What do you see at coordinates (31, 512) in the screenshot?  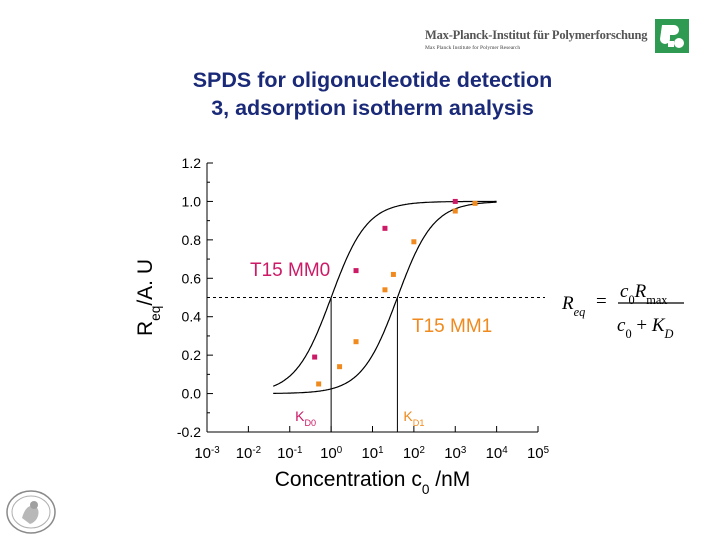 I see `institute-seal-icon` at bounding box center [31, 512].